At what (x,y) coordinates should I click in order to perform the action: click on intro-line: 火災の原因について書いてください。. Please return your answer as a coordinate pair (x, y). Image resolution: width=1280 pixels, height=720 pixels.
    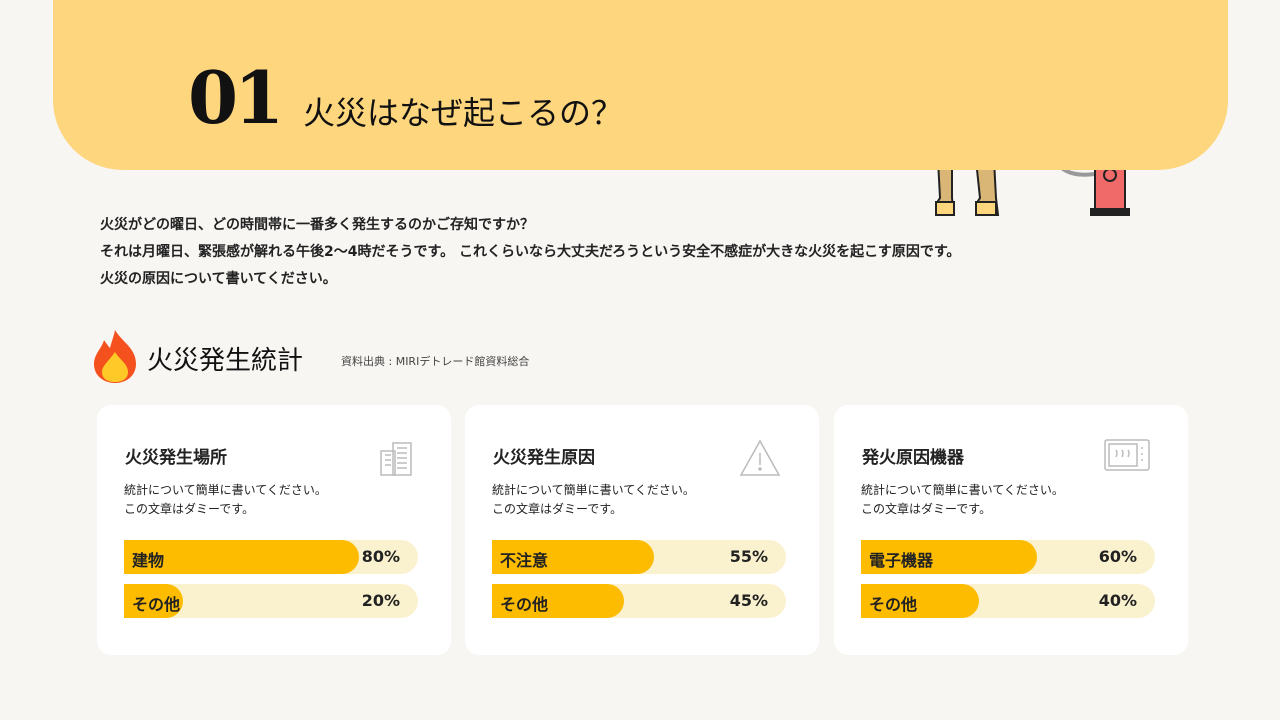
    Looking at the image, I should click on (218, 279).